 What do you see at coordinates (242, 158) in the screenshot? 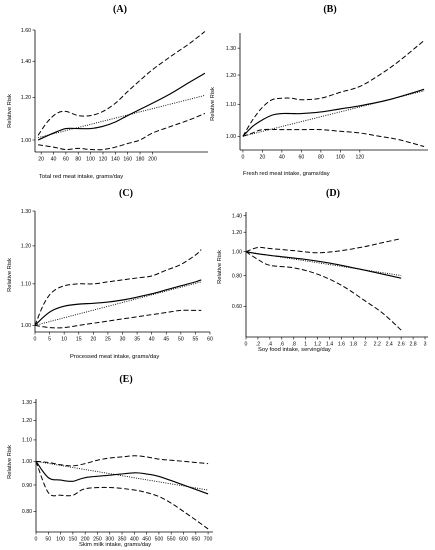
I see `panel-b-xtick-label: 0` at bounding box center [242, 158].